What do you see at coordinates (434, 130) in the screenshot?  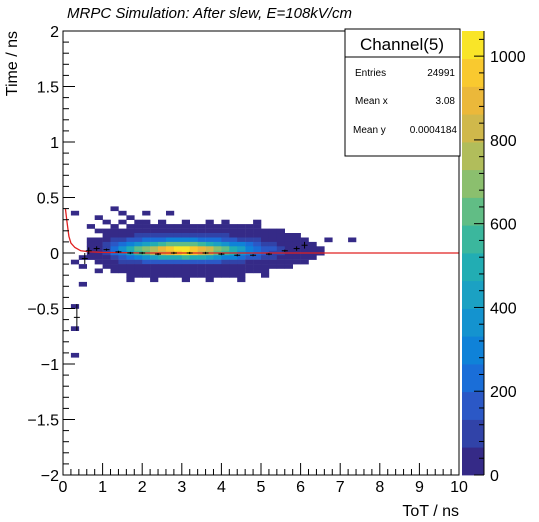 I see `stats-meany-value: 0.0004184` at bounding box center [434, 130].